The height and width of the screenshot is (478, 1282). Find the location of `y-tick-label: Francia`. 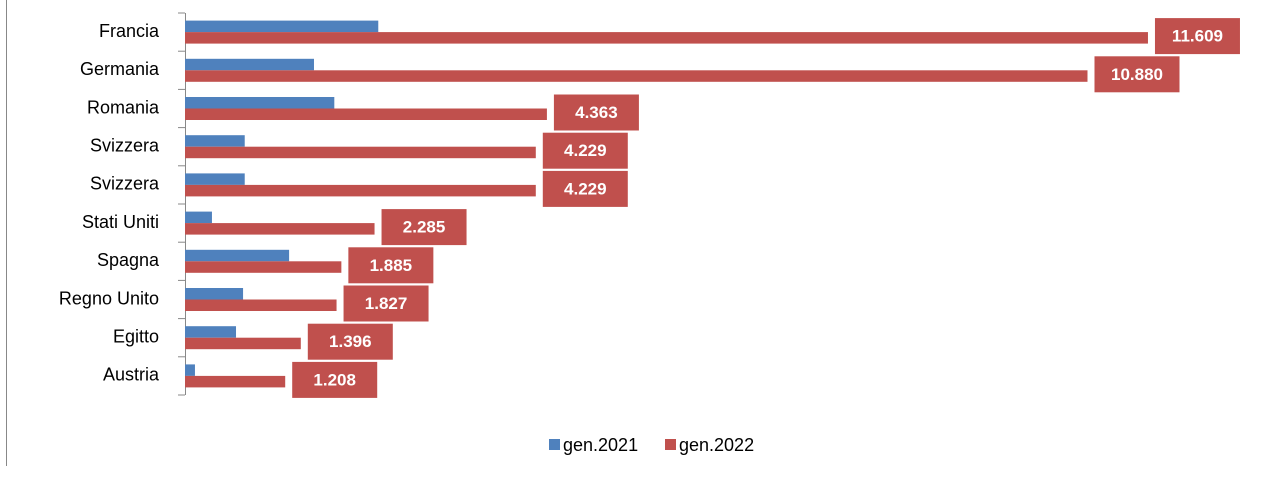

y-tick-label: Francia is located at coordinates (129, 31).